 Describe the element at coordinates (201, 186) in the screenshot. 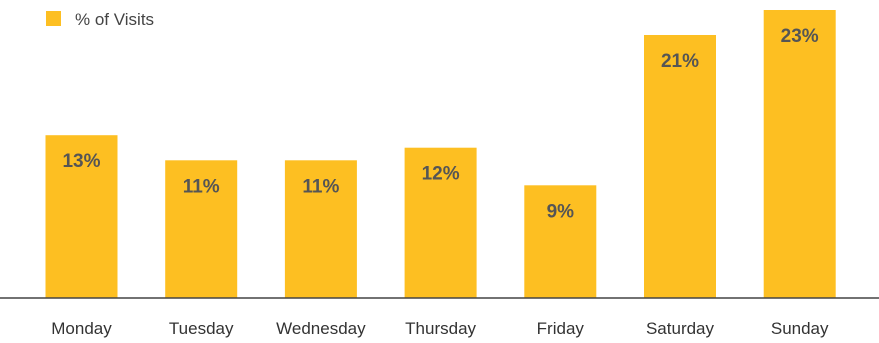

I see `data-label-tuesday: 11%` at that location.